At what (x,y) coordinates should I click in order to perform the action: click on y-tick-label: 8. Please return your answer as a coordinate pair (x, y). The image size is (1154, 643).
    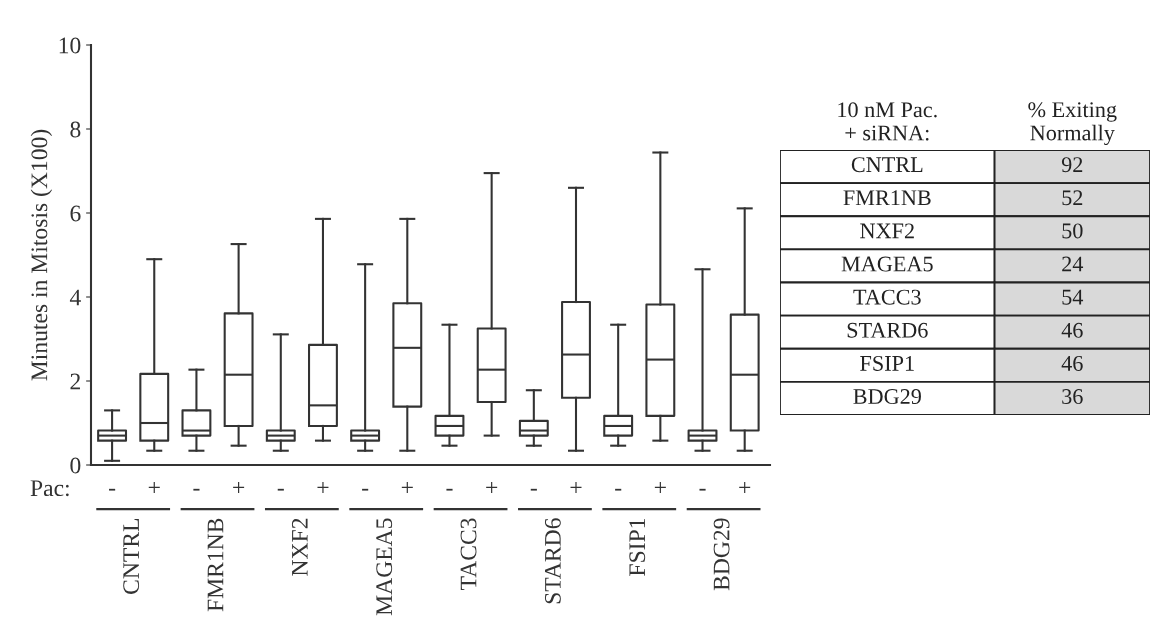
    Looking at the image, I should click on (75, 129).